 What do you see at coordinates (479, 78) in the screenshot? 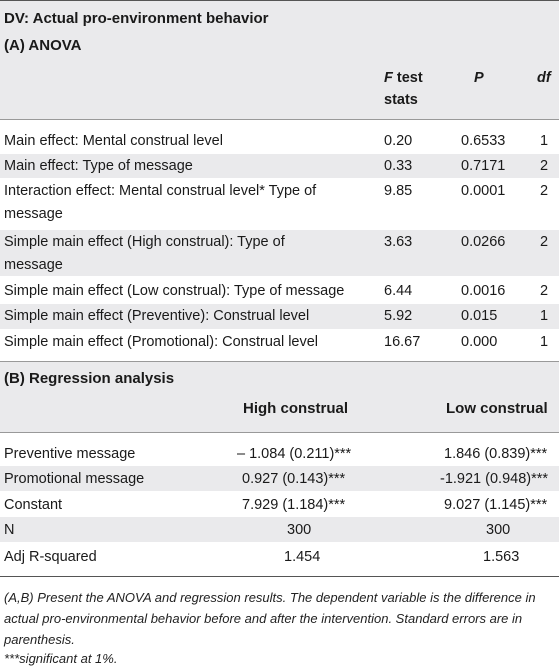
I see `col-p-header: P` at bounding box center [479, 78].